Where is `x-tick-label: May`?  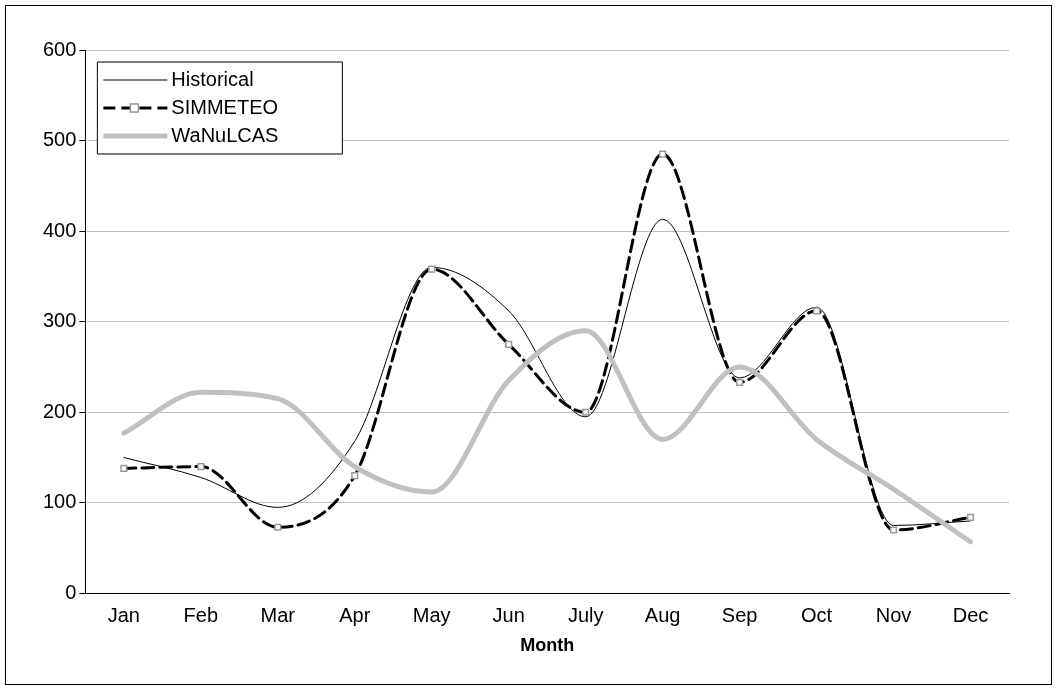 x-tick-label: May is located at coordinates (431, 614).